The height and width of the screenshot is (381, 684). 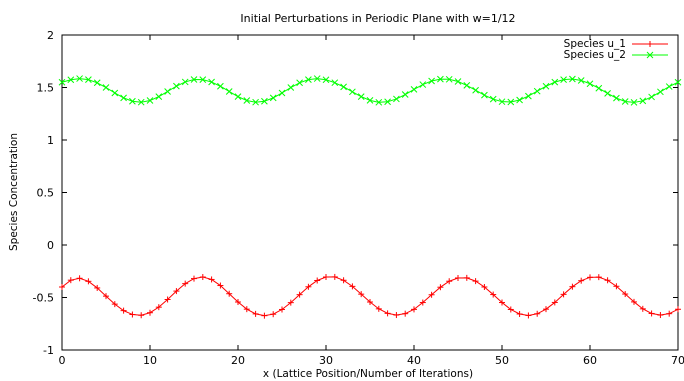 I want to click on y-tick-label: 2, so click(x=50, y=35).